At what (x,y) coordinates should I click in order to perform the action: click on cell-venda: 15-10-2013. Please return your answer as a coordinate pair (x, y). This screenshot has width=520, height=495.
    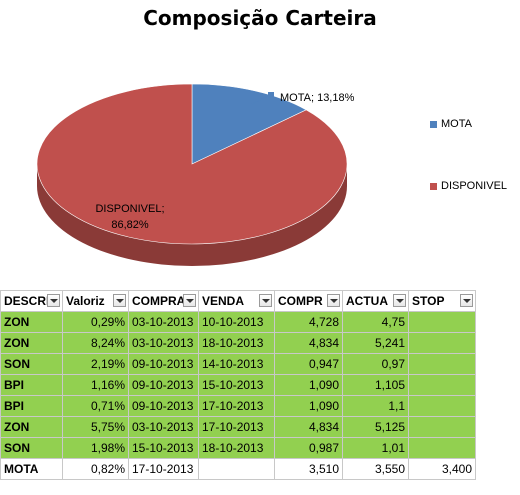
    Looking at the image, I should click on (236, 385).